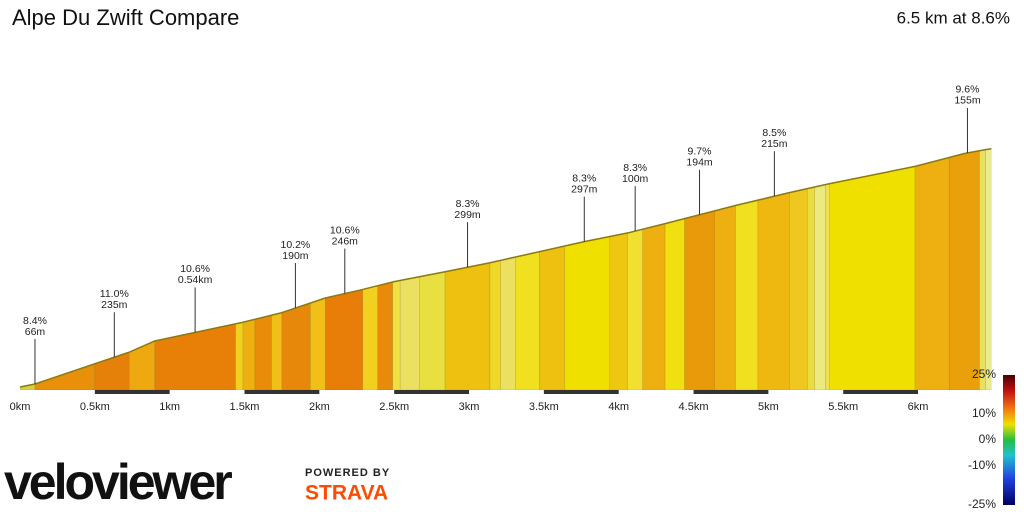 Image resolution: width=1024 pixels, height=512 pixels. I want to click on annotation-label: 246m, so click(345, 241).